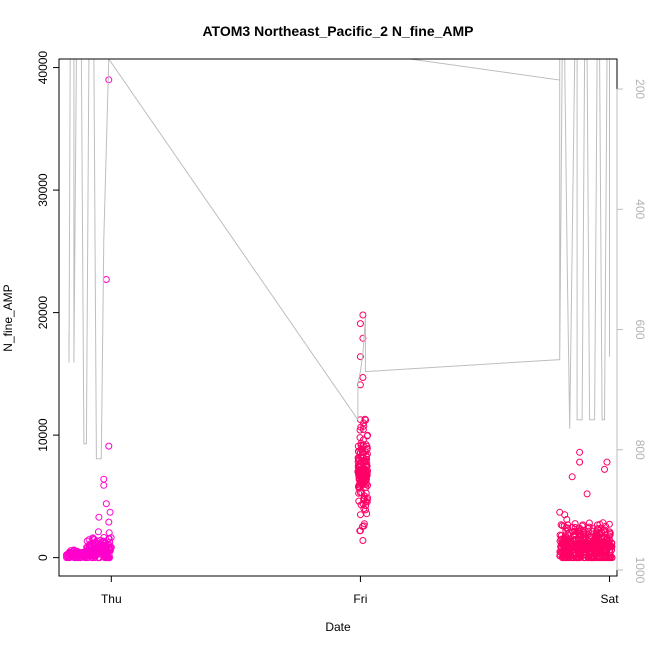  What do you see at coordinates (337, 31) in the screenshot?
I see `chart-title: ATOM3 Northeast_Pacific_2 N_fine_AMP` at bounding box center [337, 31].